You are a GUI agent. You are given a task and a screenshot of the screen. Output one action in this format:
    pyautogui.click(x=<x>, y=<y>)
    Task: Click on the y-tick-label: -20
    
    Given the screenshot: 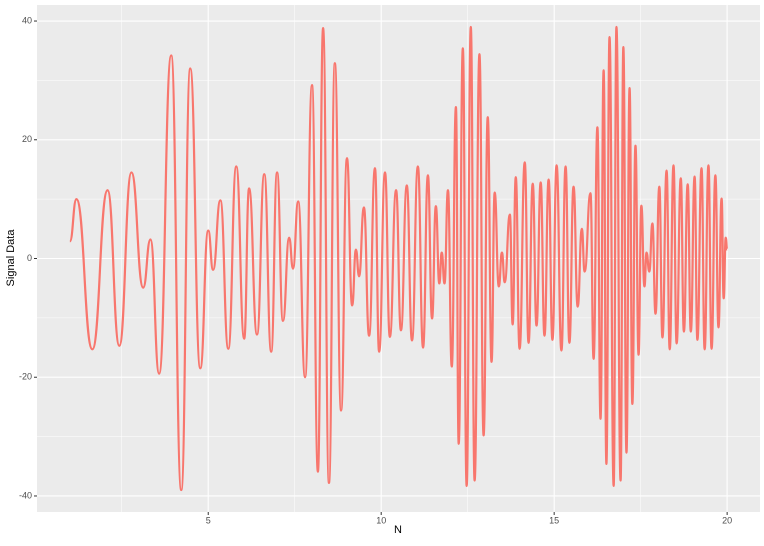 What is the action you would take?
    pyautogui.click(x=25, y=377)
    